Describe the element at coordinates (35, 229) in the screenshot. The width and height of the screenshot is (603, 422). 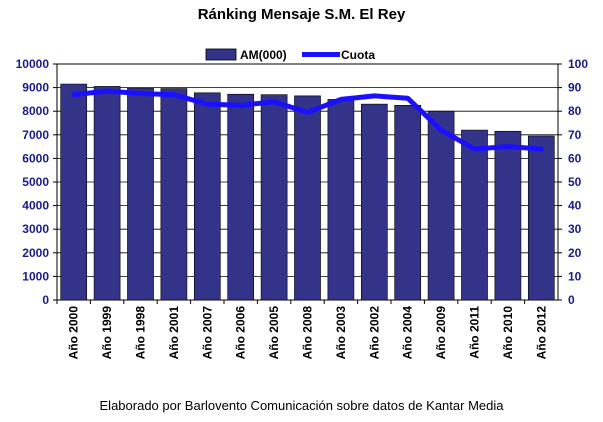
I see `left-tick-label: 3000` at that location.